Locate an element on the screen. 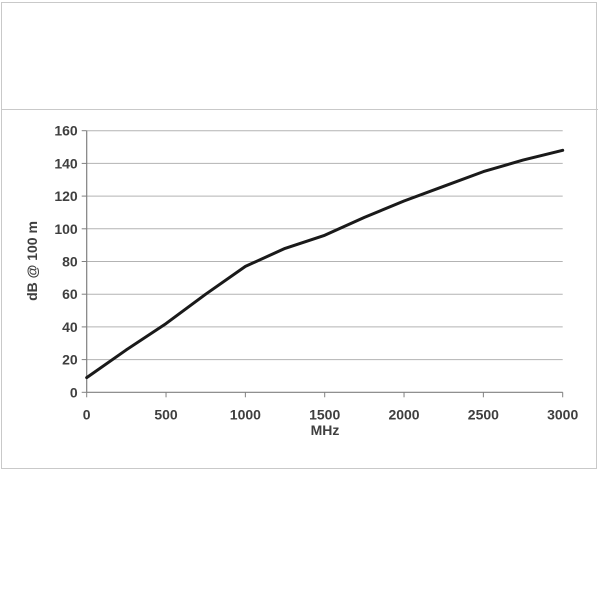  x-tick-label: 1500 is located at coordinates (324, 414).